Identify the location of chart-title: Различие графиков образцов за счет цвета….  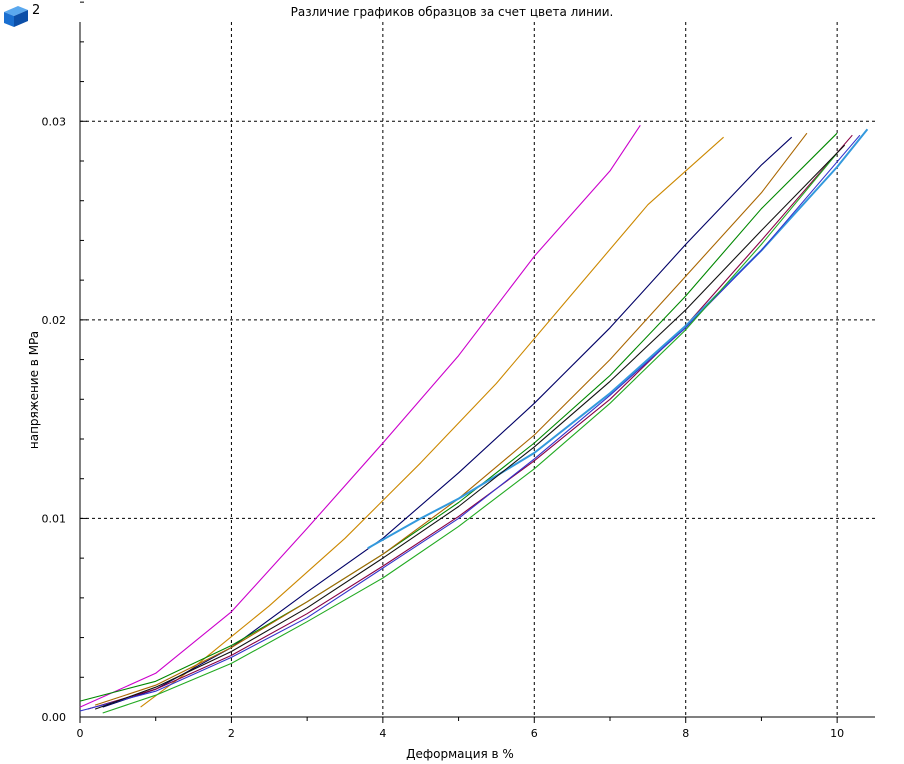
(452, 12).